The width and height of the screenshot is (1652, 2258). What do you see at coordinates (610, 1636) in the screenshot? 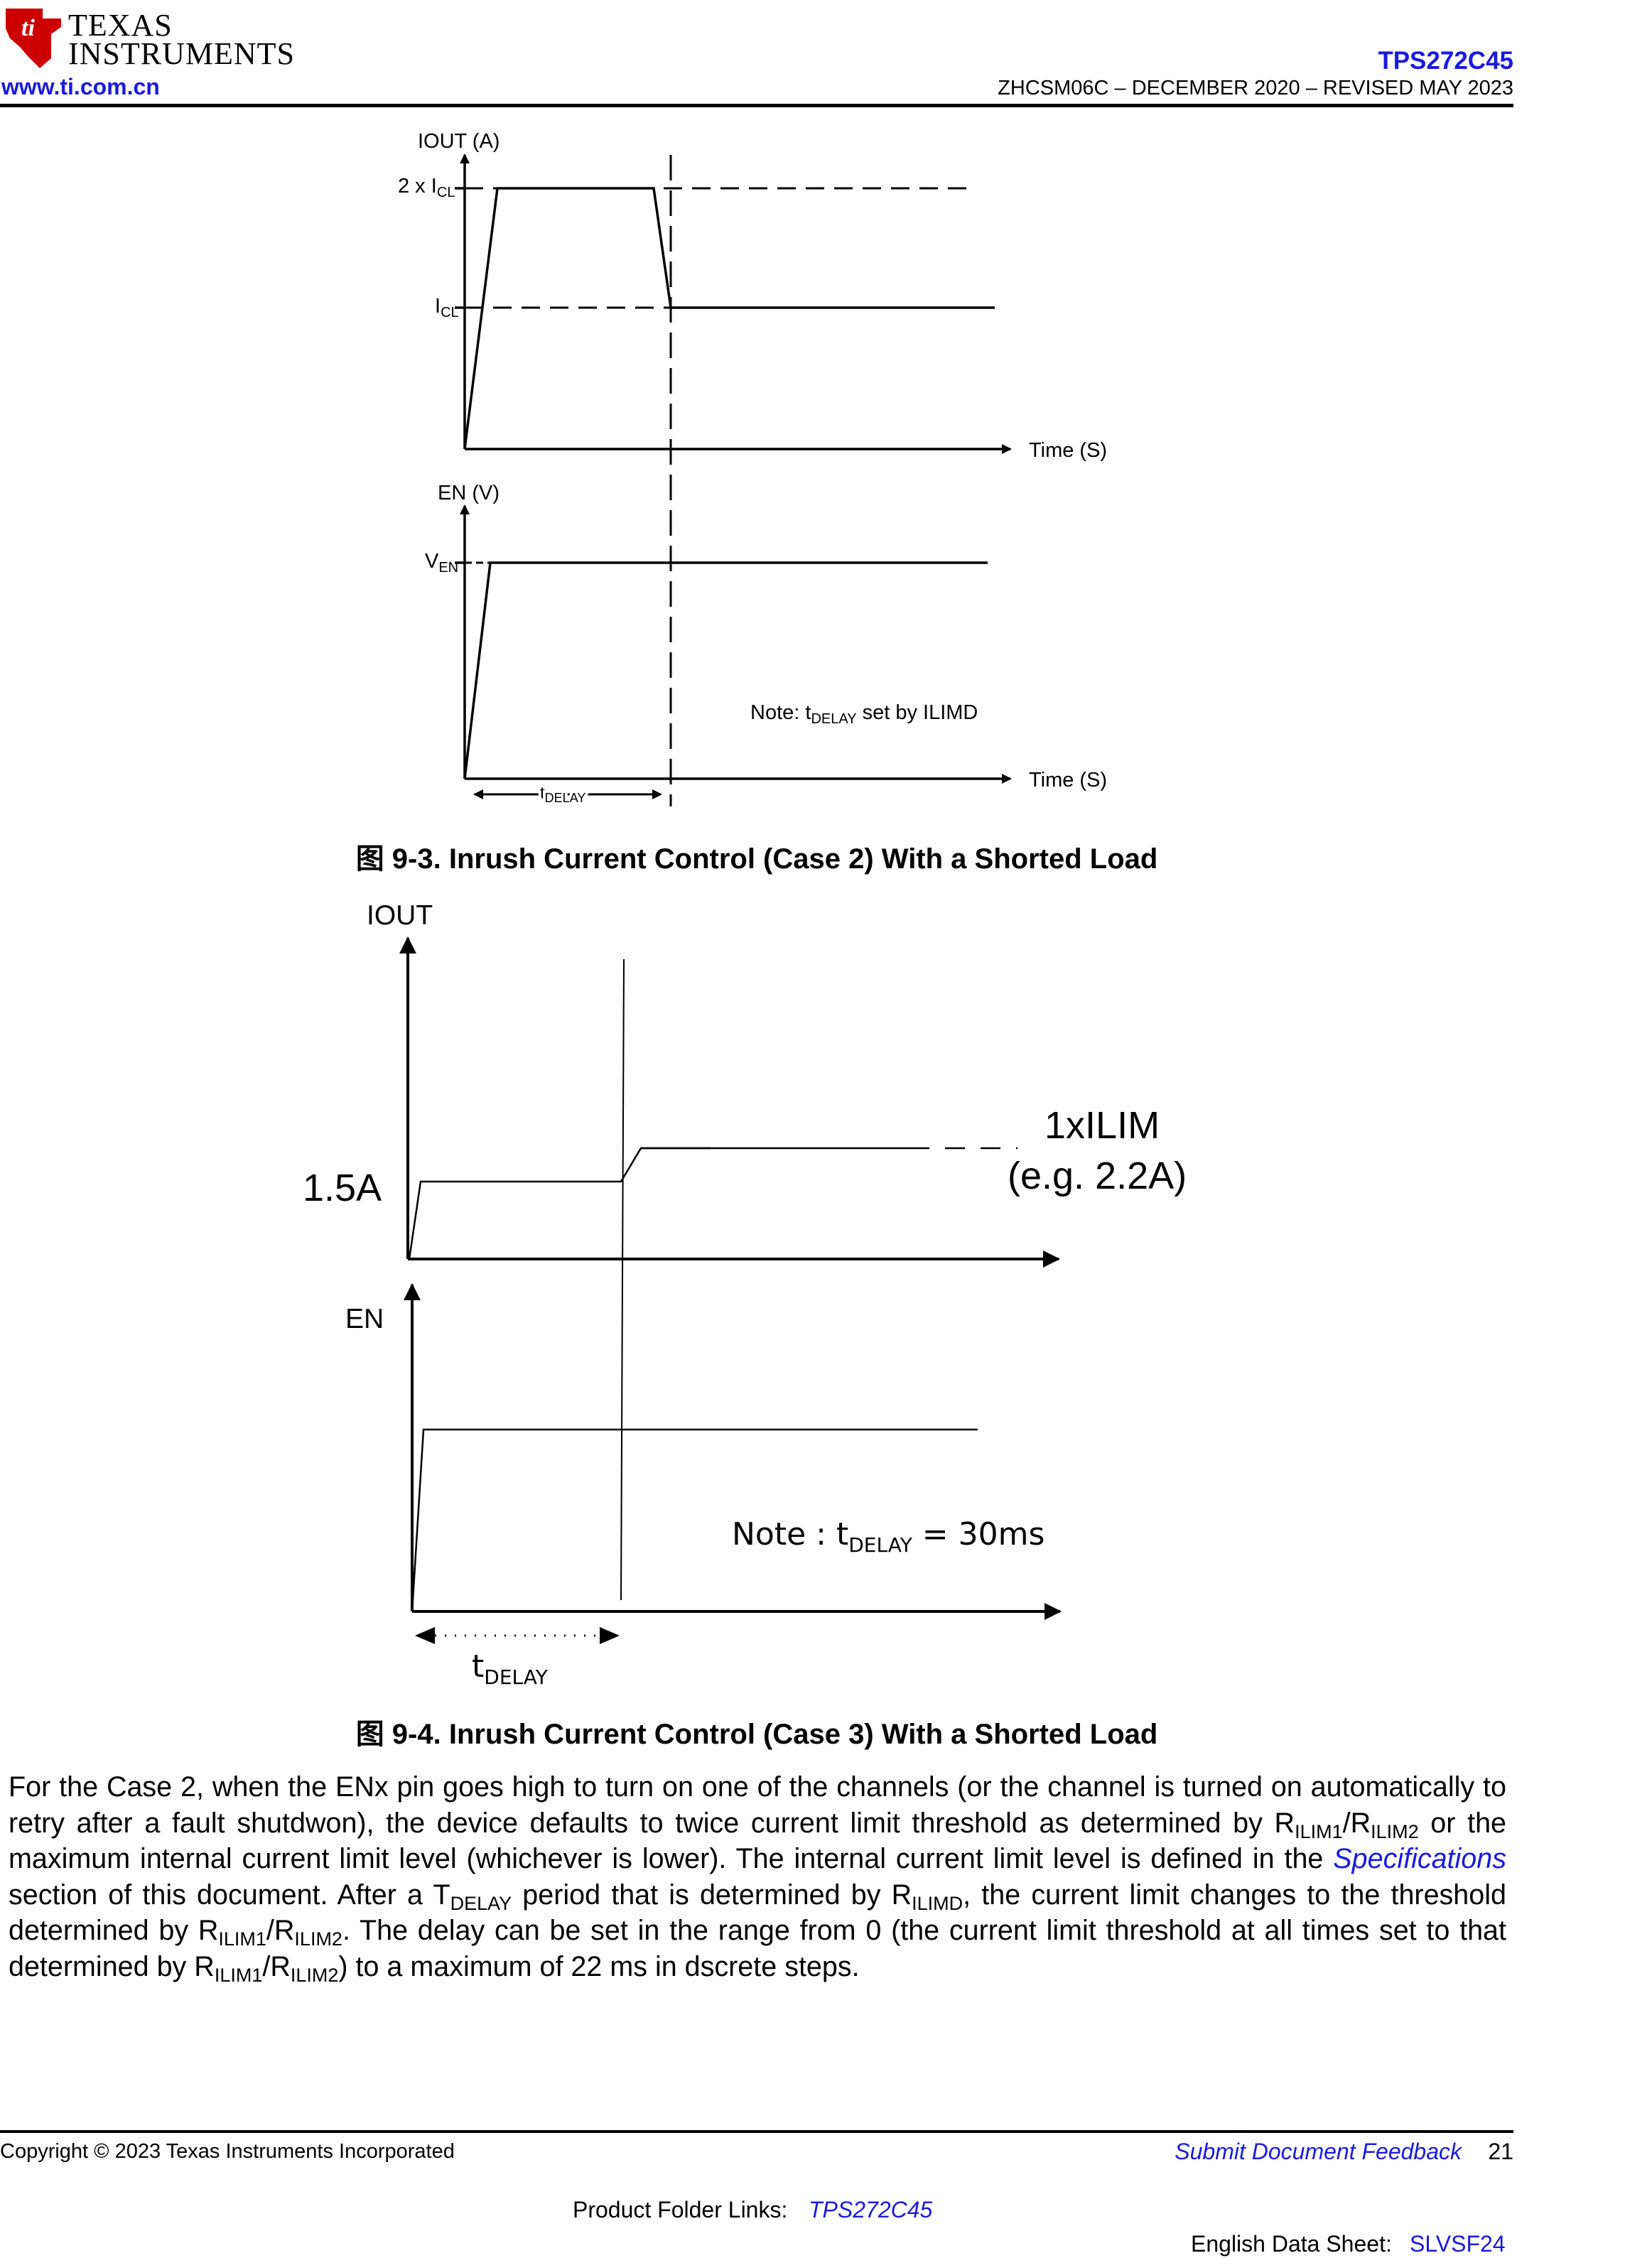
I see `fig4-tdelay-right-arrowhead` at bounding box center [610, 1636].